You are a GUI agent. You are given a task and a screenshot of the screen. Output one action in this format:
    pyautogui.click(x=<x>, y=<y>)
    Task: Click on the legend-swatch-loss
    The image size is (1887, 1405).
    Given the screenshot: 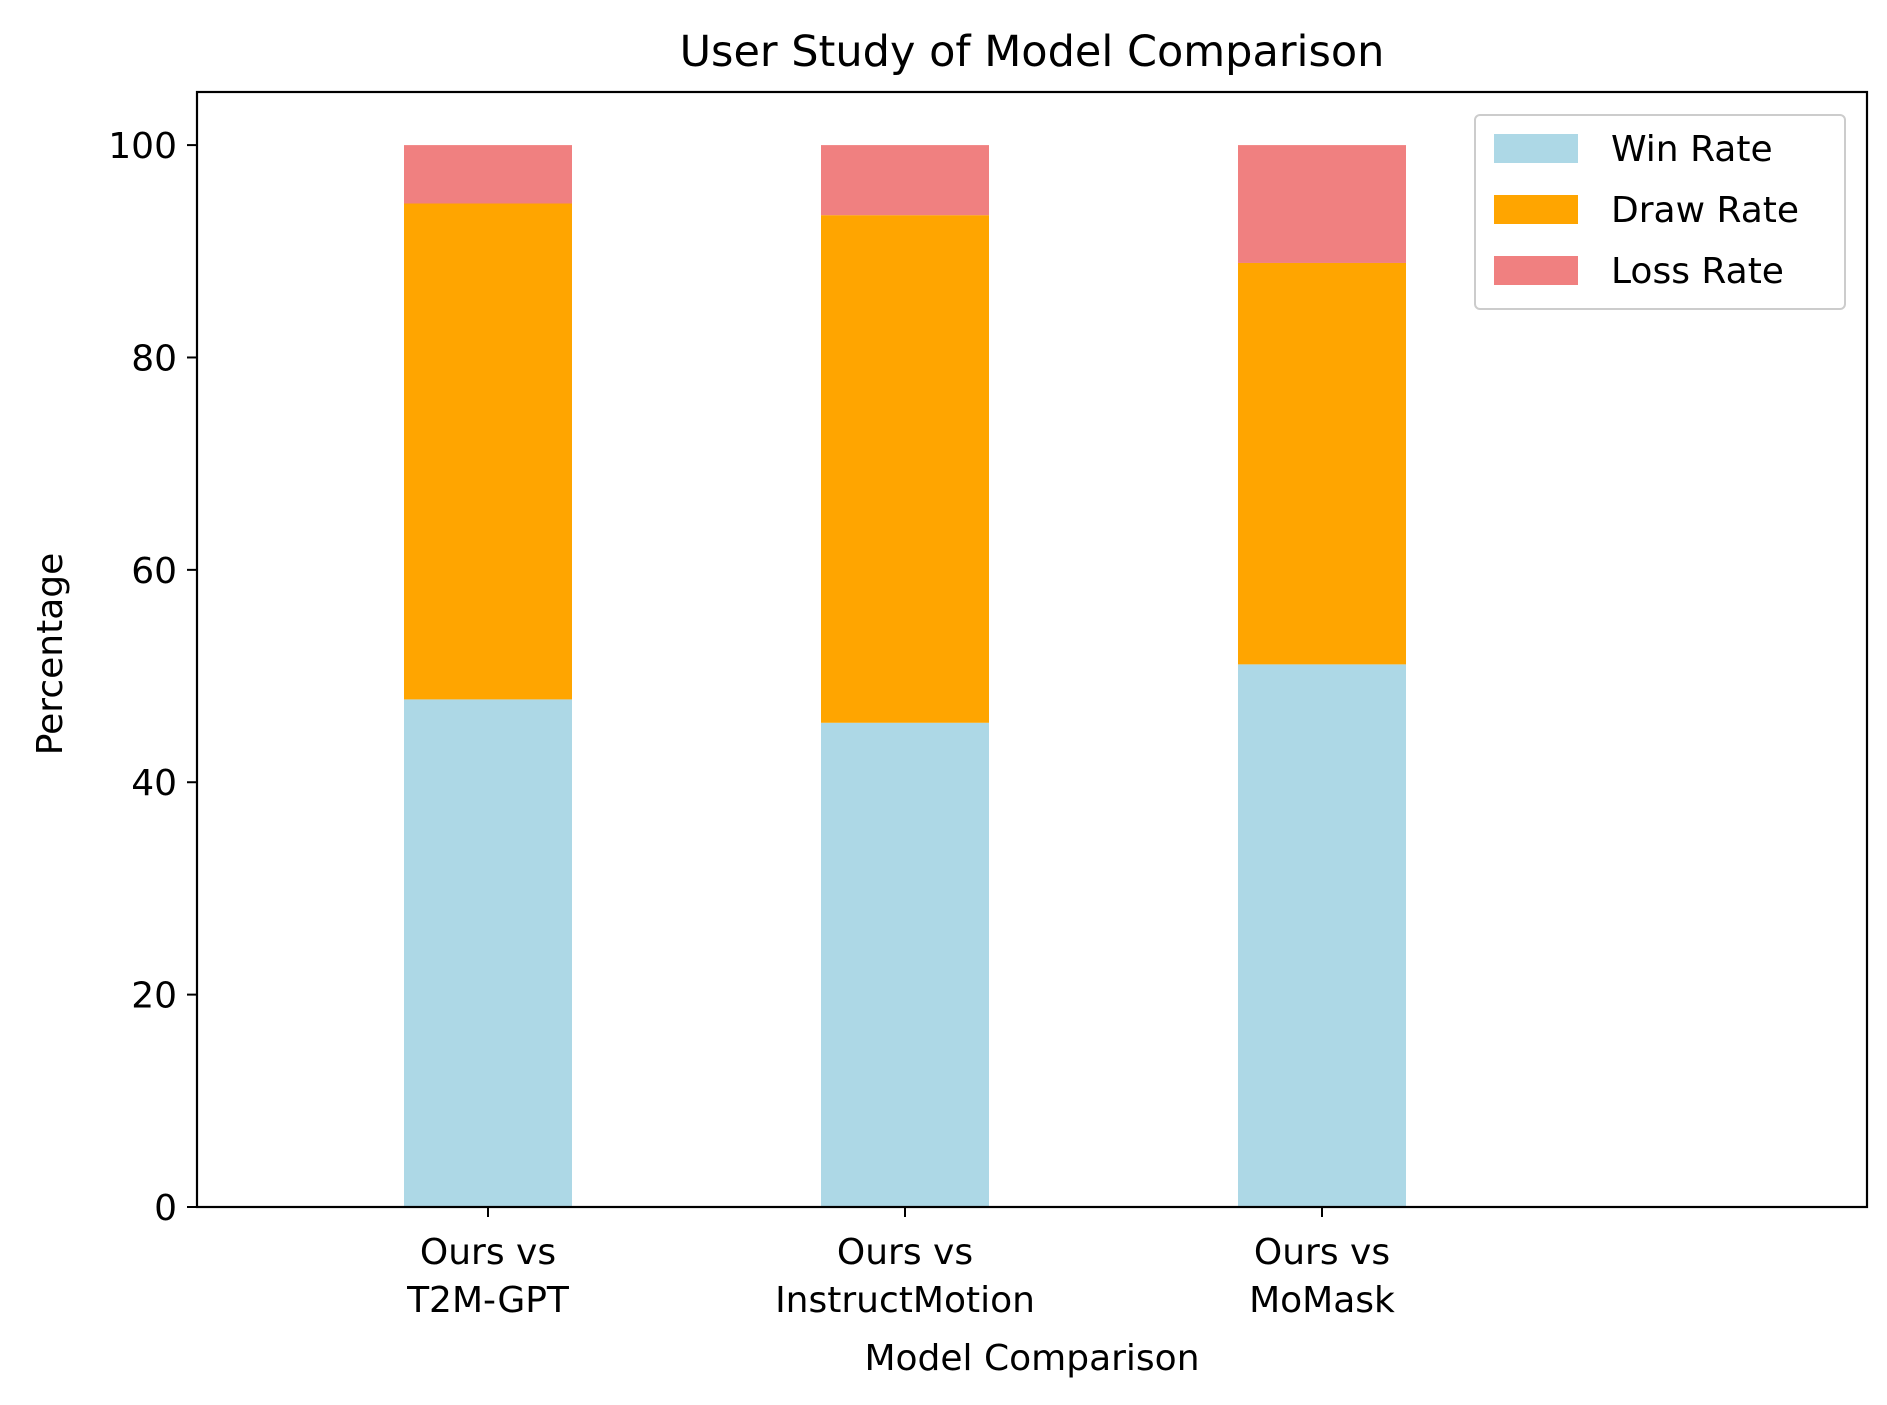 What is the action you would take?
    pyautogui.click(x=1536, y=270)
    